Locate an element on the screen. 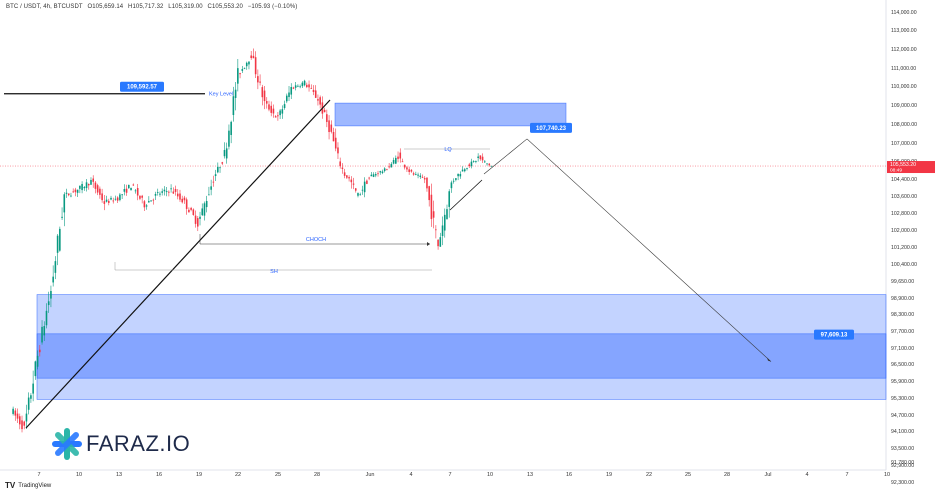 This screenshot has height=492, width=936. y-tick-label: 98,900.00 is located at coordinates (902, 299).